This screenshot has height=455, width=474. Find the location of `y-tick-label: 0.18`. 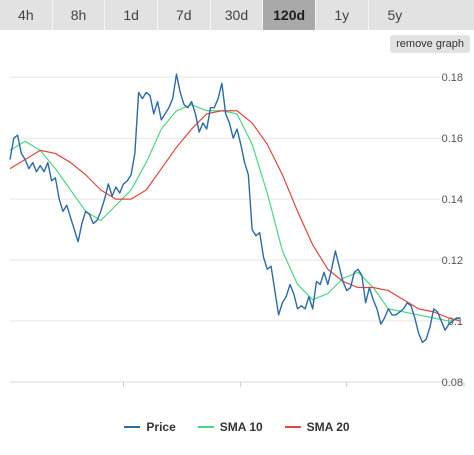

y-tick-label: 0.18 is located at coordinates (452, 78).